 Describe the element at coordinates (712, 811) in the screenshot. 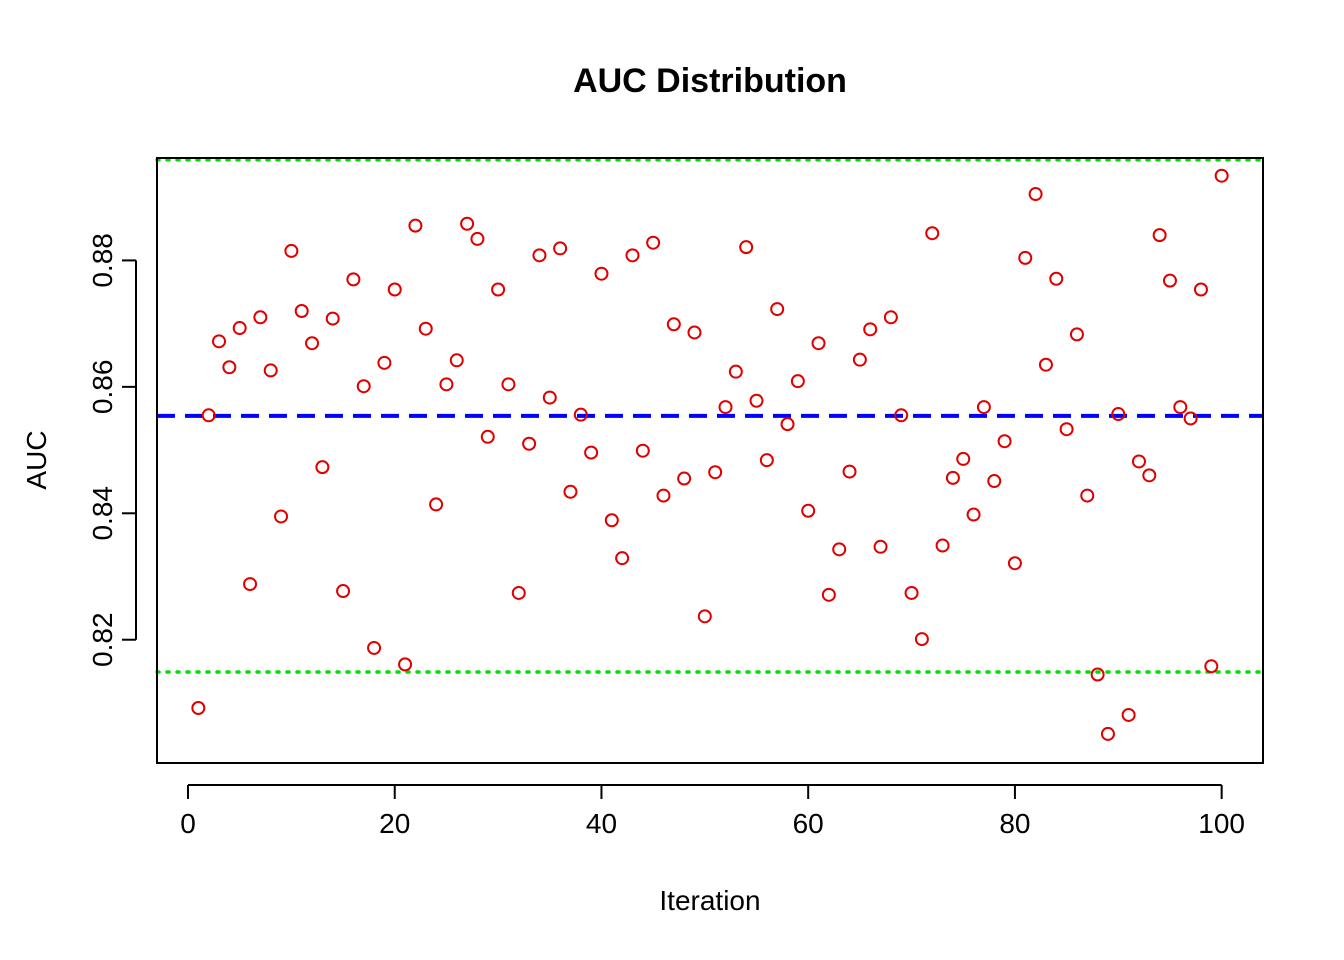

I see `x-axis: 0 20 40 60 80 100` at that location.